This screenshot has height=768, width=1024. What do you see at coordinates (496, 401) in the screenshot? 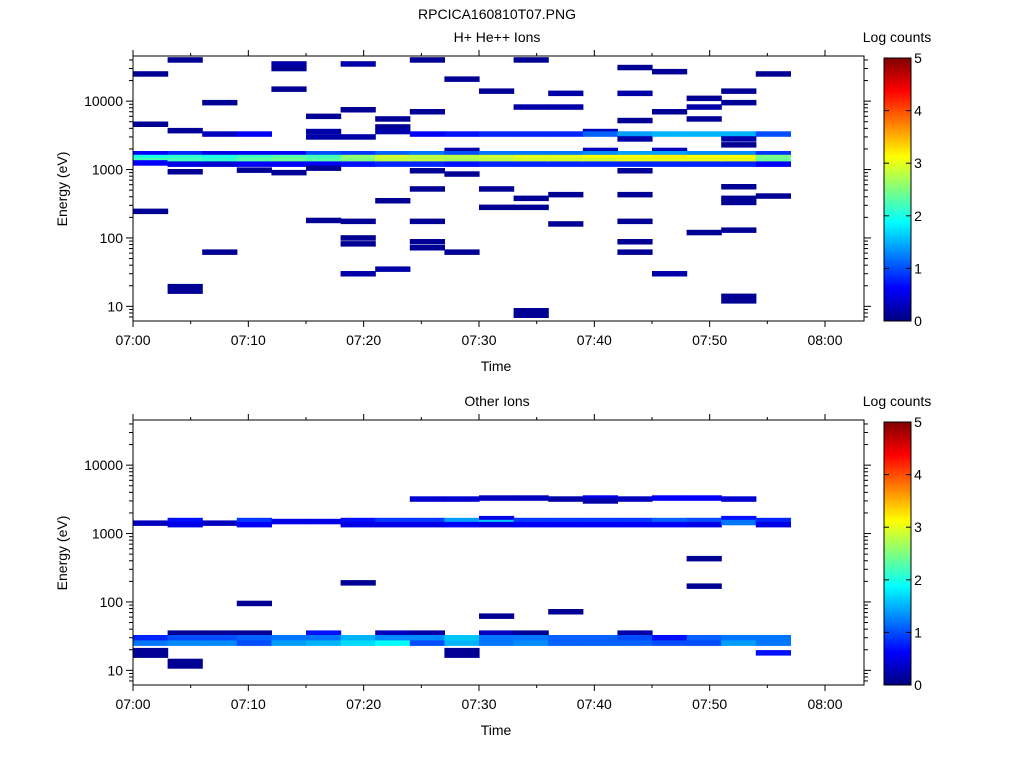
I see `panel-title: Other Ions` at bounding box center [496, 401].